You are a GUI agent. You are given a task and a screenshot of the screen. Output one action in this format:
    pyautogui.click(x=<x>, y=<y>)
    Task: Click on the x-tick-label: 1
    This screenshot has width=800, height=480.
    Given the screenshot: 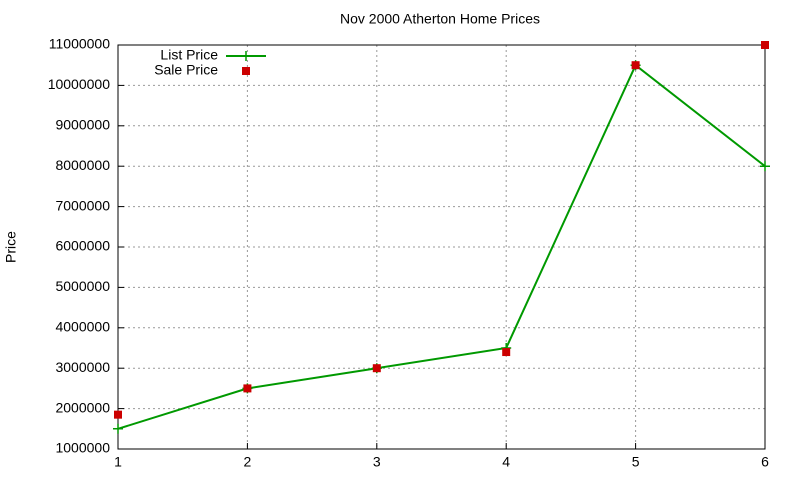 What is the action you would take?
    pyautogui.click(x=118, y=462)
    